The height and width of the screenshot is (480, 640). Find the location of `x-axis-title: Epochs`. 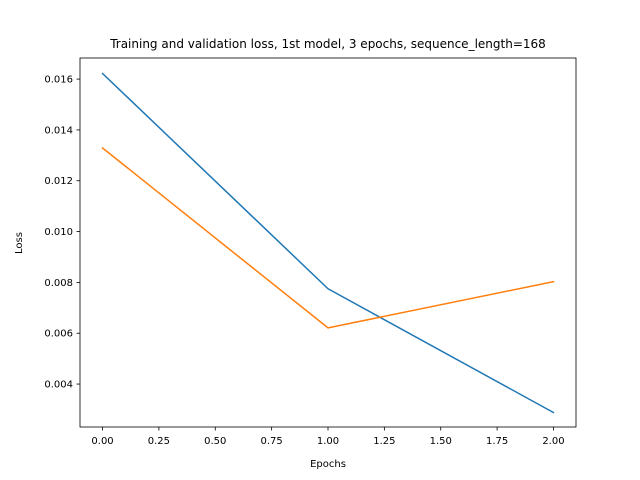

x-axis-title: Epochs is located at coordinates (328, 464).